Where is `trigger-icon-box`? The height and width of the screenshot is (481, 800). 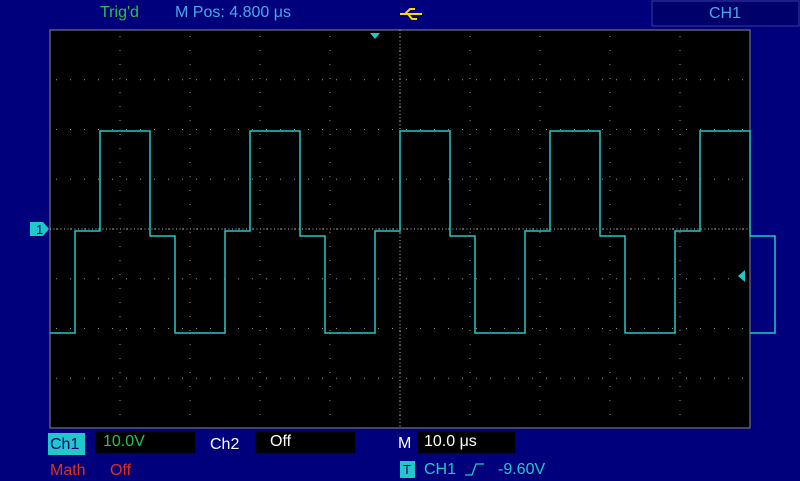 trigger-icon-box is located at coordinates (407, 469).